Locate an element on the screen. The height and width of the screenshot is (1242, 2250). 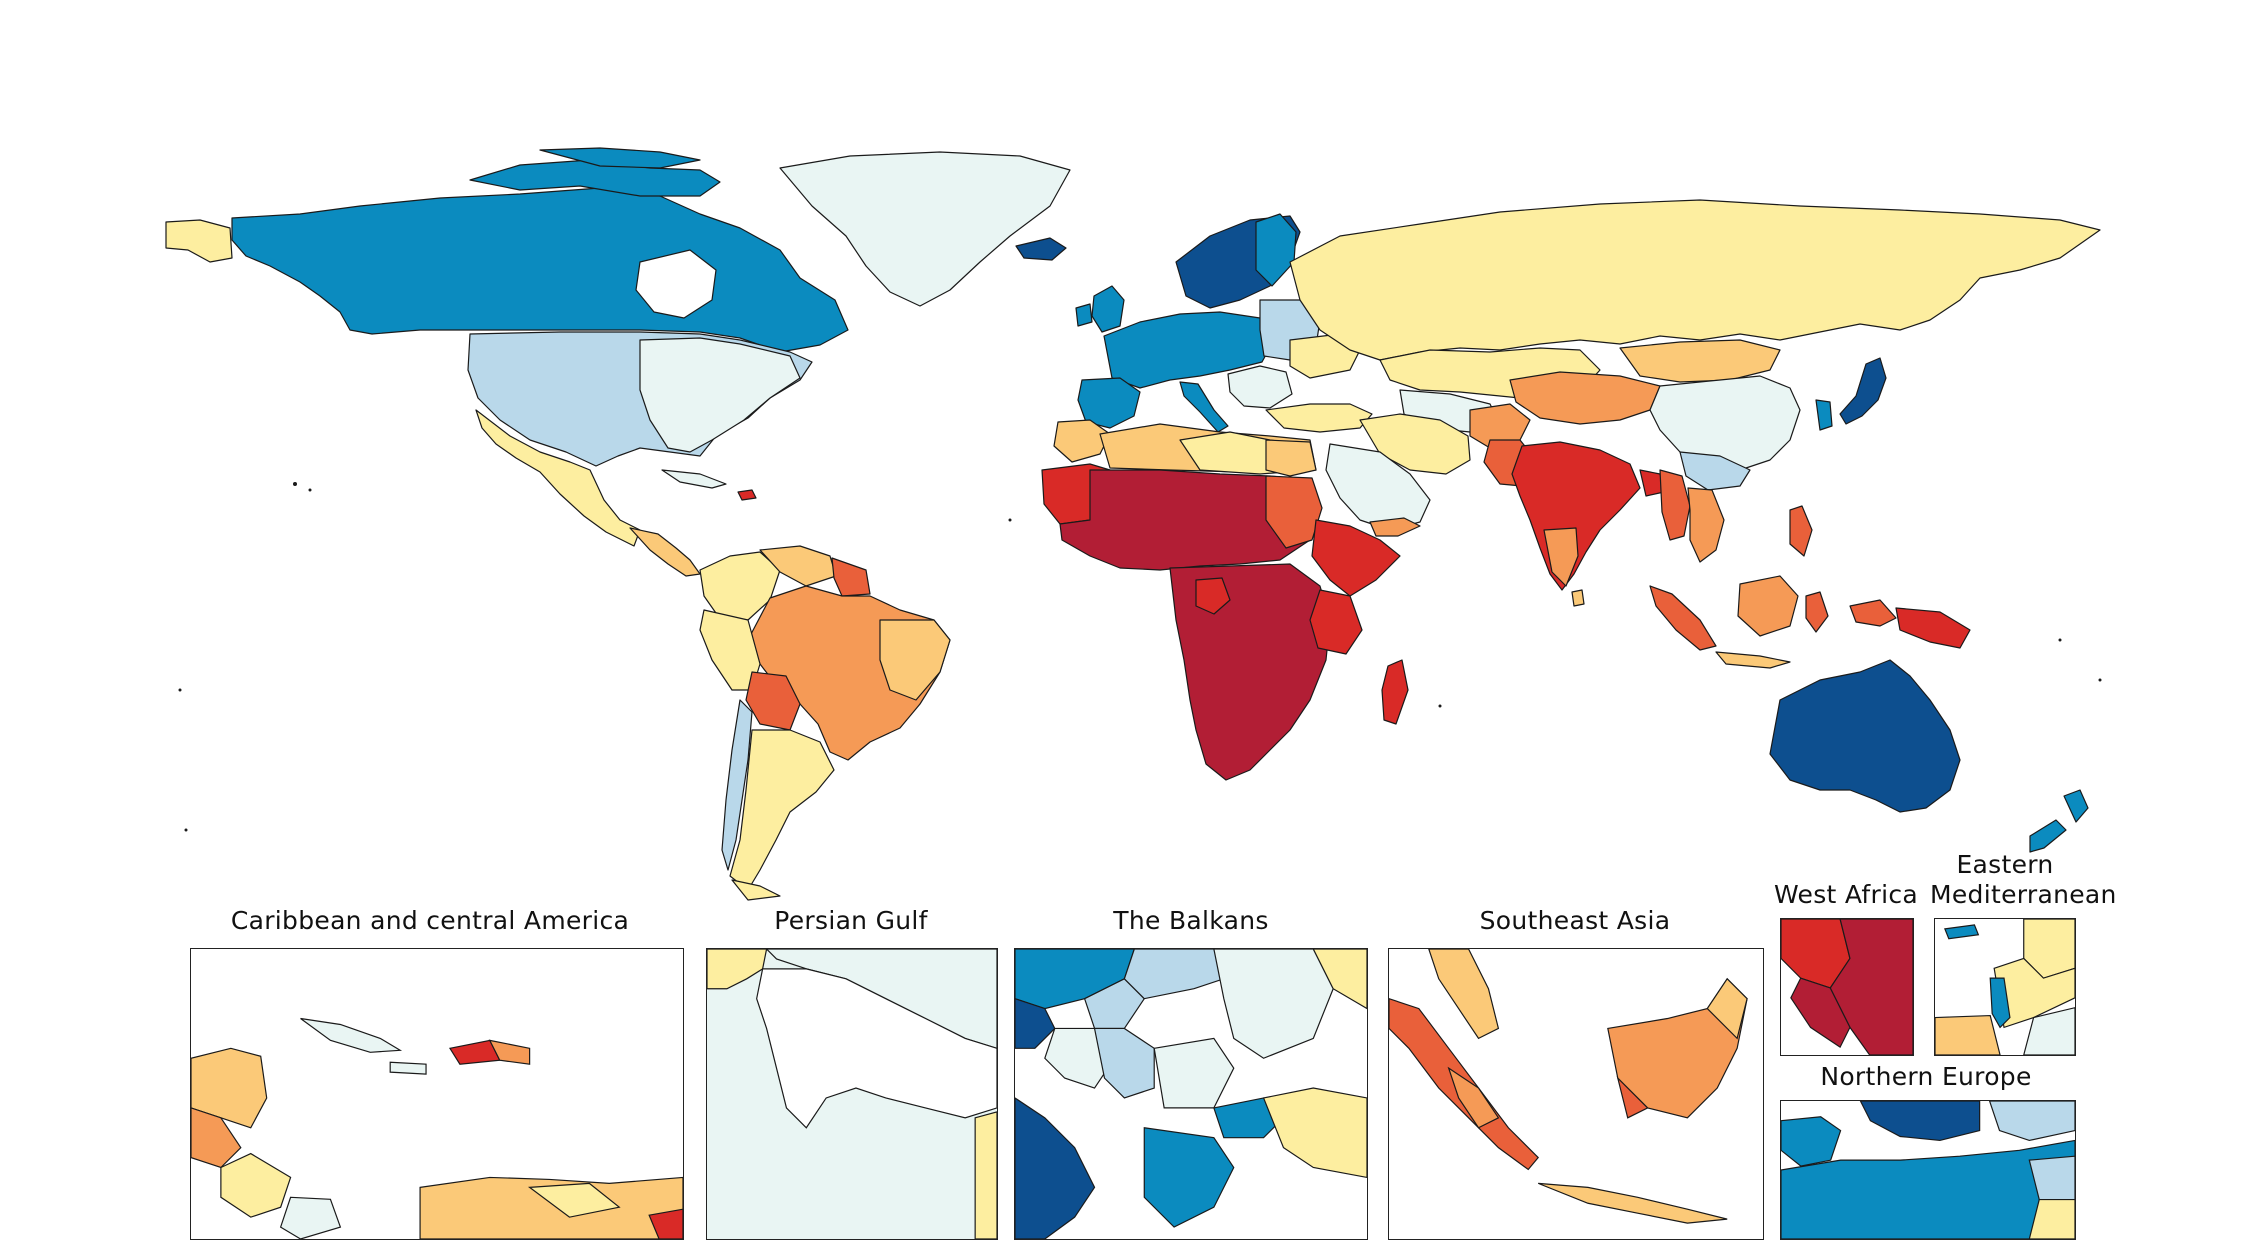
region-guyana is located at coordinates (851, 577).